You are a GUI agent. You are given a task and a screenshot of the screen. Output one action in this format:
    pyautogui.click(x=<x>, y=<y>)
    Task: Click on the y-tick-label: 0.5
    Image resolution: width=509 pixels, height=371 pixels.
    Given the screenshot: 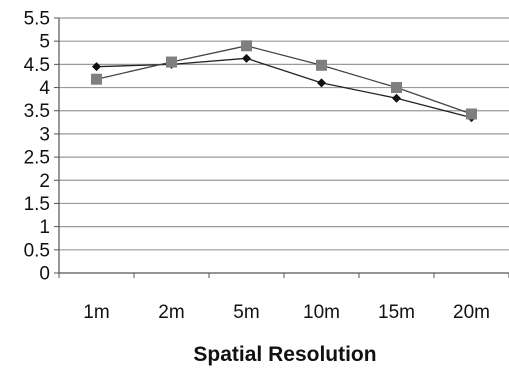 What is the action you would take?
    pyautogui.click(x=37, y=250)
    